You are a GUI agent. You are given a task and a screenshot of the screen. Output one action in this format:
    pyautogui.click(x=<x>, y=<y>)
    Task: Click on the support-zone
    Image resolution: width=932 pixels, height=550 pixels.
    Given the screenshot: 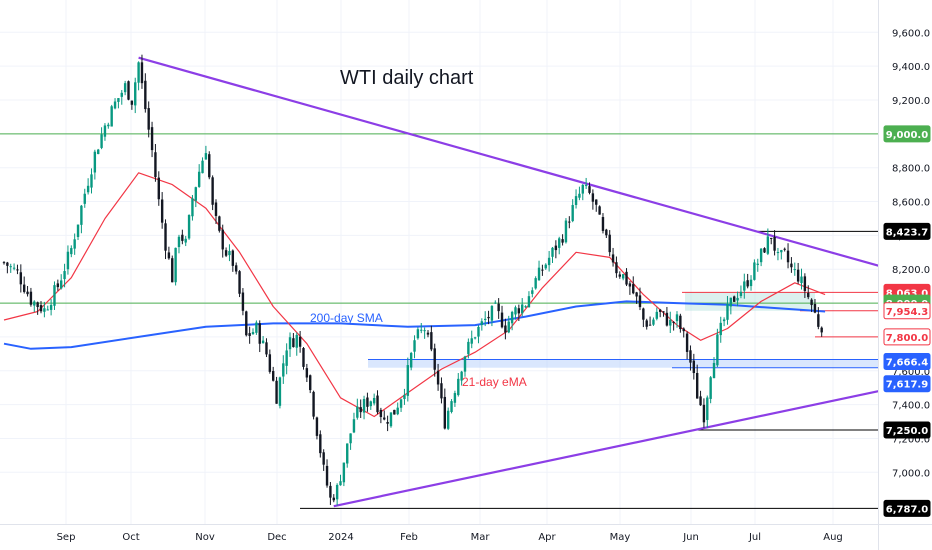 What is the action you would take?
    pyautogui.click(x=623, y=363)
    